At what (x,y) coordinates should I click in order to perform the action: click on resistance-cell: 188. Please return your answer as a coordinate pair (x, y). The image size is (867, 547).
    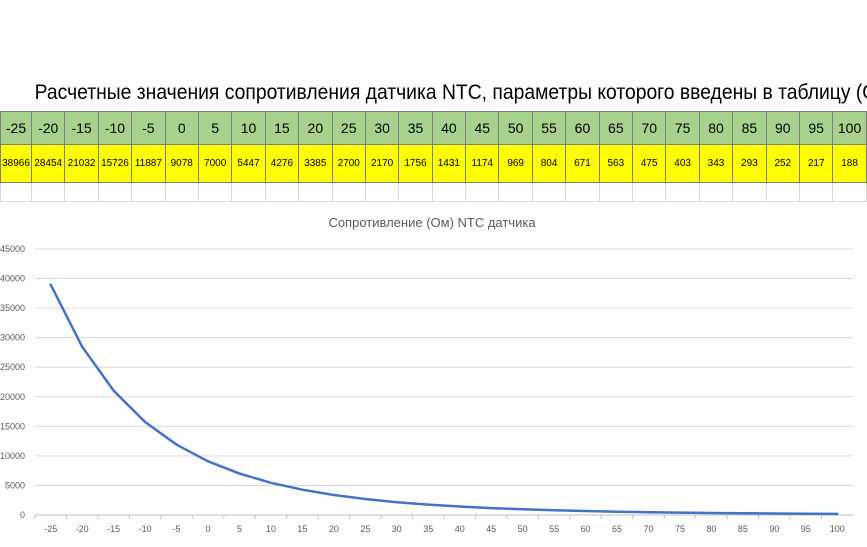
    Looking at the image, I should click on (849, 163).